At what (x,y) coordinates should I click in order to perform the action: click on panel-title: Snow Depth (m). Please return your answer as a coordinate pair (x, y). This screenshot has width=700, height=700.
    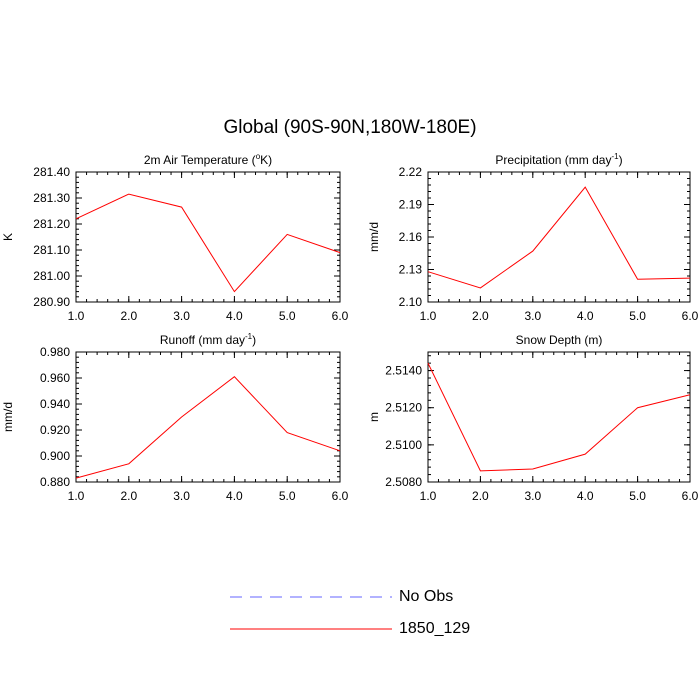
    Looking at the image, I should click on (559, 340).